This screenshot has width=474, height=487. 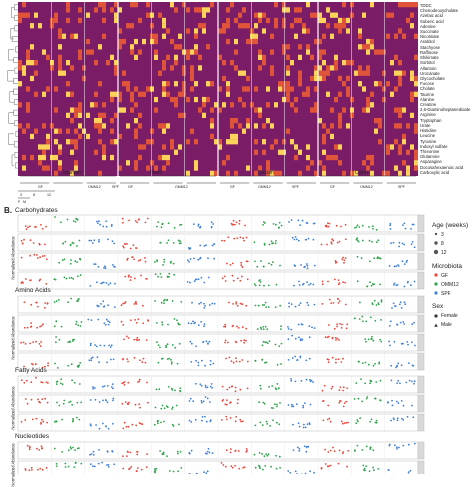 I want to click on age-label-12: 12, so click(x=49, y=195).